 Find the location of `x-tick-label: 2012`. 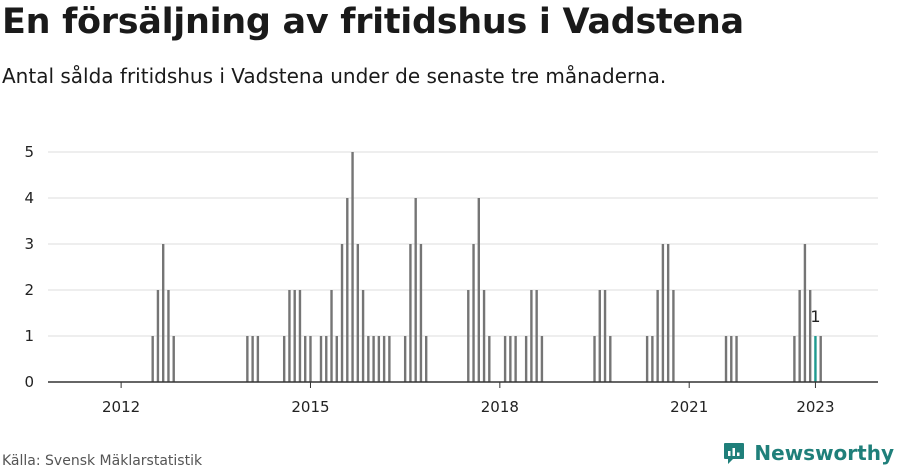

x-tick-label: 2012 is located at coordinates (121, 407).